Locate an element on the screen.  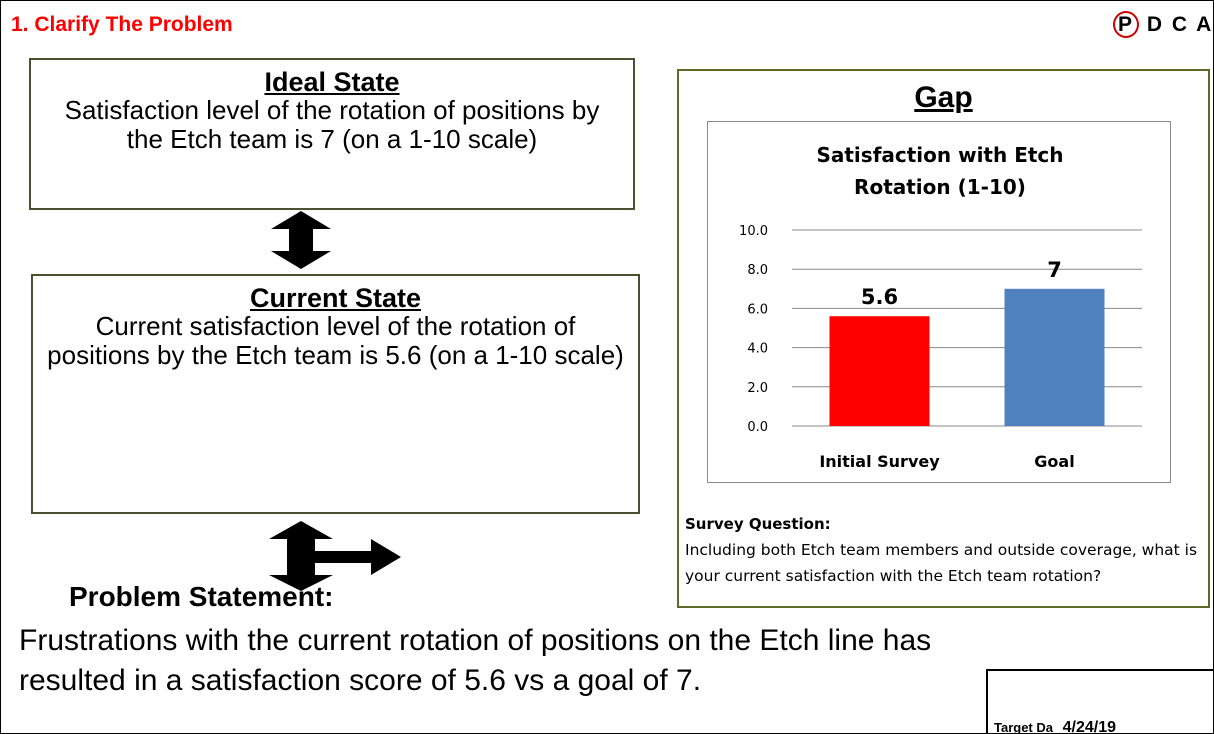
pdca: P D C A is located at coordinates (1163, 24).